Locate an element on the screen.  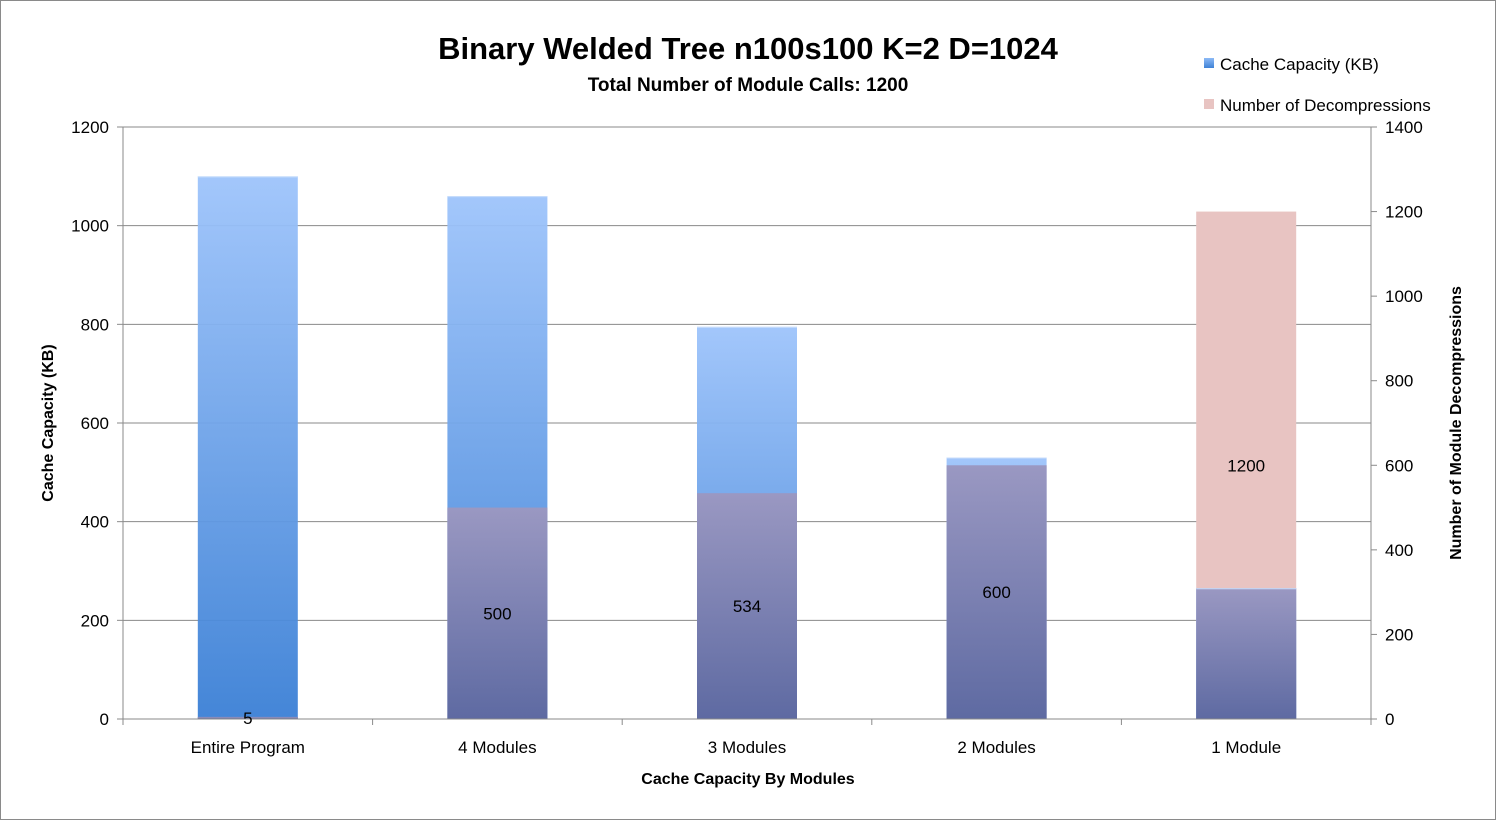
legend-swatch-cache is located at coordinates (1209, 63).